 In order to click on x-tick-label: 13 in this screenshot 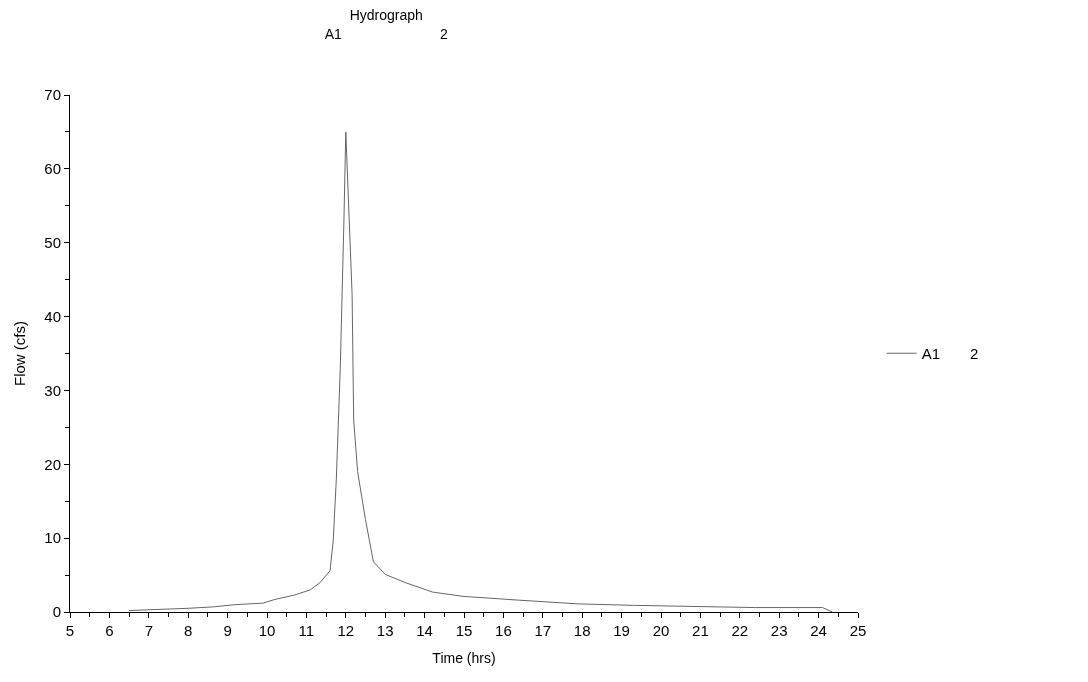, I will do `click(385, 630)`.